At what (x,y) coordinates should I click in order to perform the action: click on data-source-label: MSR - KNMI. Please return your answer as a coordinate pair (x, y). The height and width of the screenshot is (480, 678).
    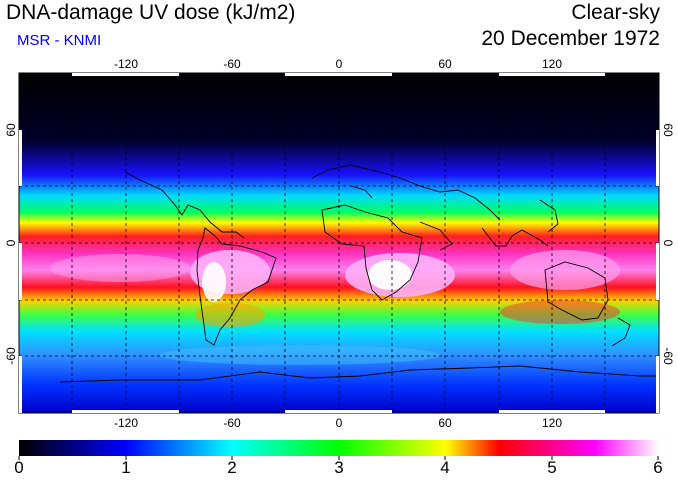
    Looking at the image, I should click on (59, 40).